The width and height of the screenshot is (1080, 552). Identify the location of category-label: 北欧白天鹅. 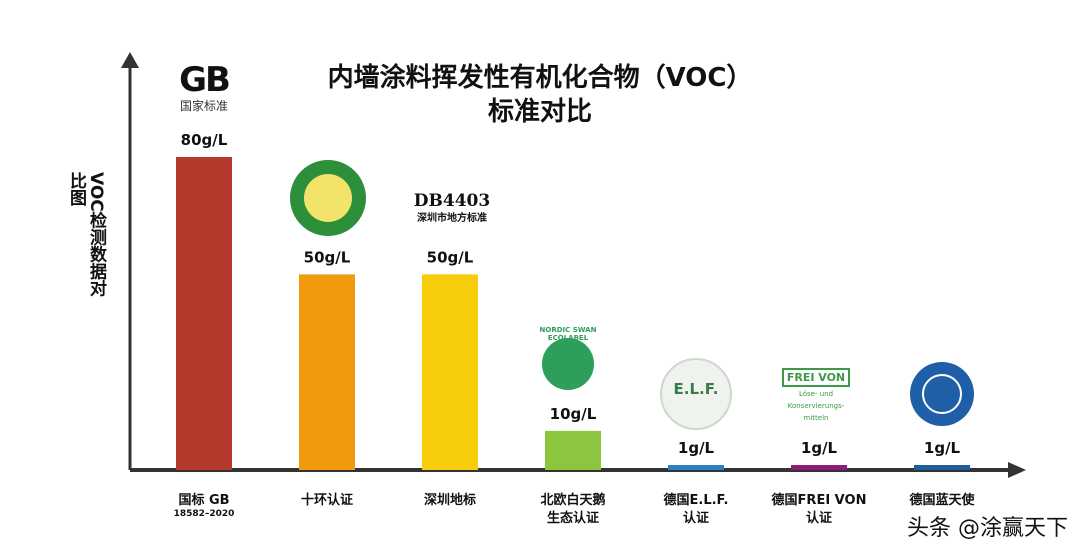
(572, 500).